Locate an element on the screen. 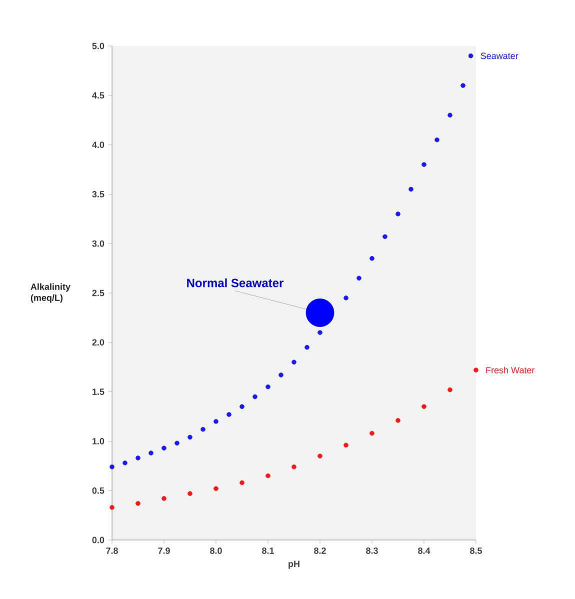 This screenshot has width=575, height=599. y-axis-title: Alkalinity (meq/L) is located at coordinates (50, 293).